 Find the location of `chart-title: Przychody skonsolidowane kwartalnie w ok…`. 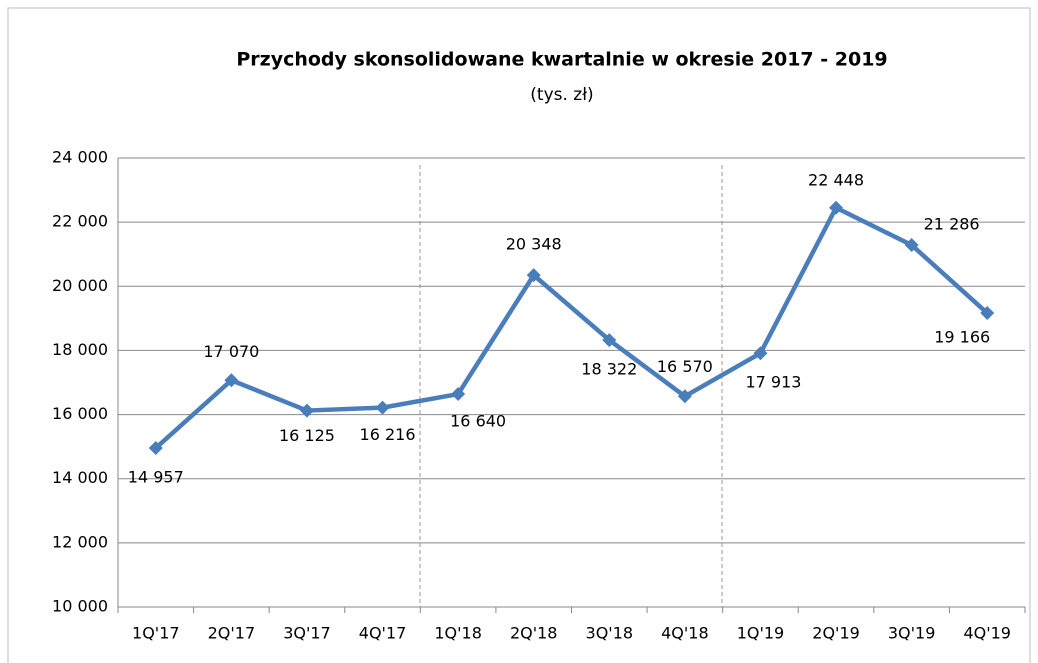

chart-title: Przychody skonsolidowane kwartalnie w ok… is located at coordinates (561, 60).